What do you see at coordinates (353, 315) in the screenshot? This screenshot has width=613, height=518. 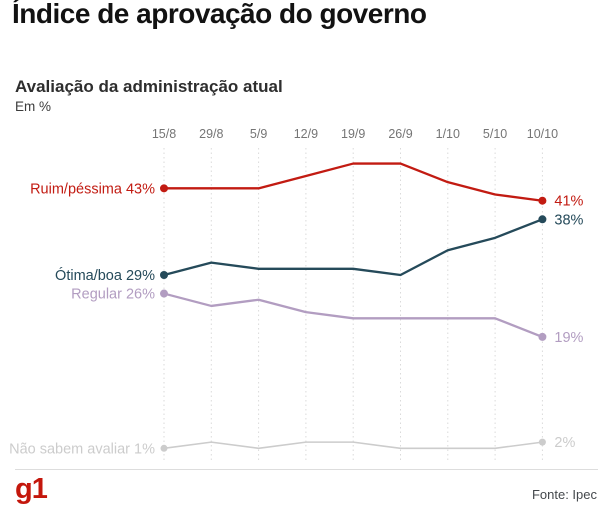 I see `series-line-regular` at bounding box center [353, 315].